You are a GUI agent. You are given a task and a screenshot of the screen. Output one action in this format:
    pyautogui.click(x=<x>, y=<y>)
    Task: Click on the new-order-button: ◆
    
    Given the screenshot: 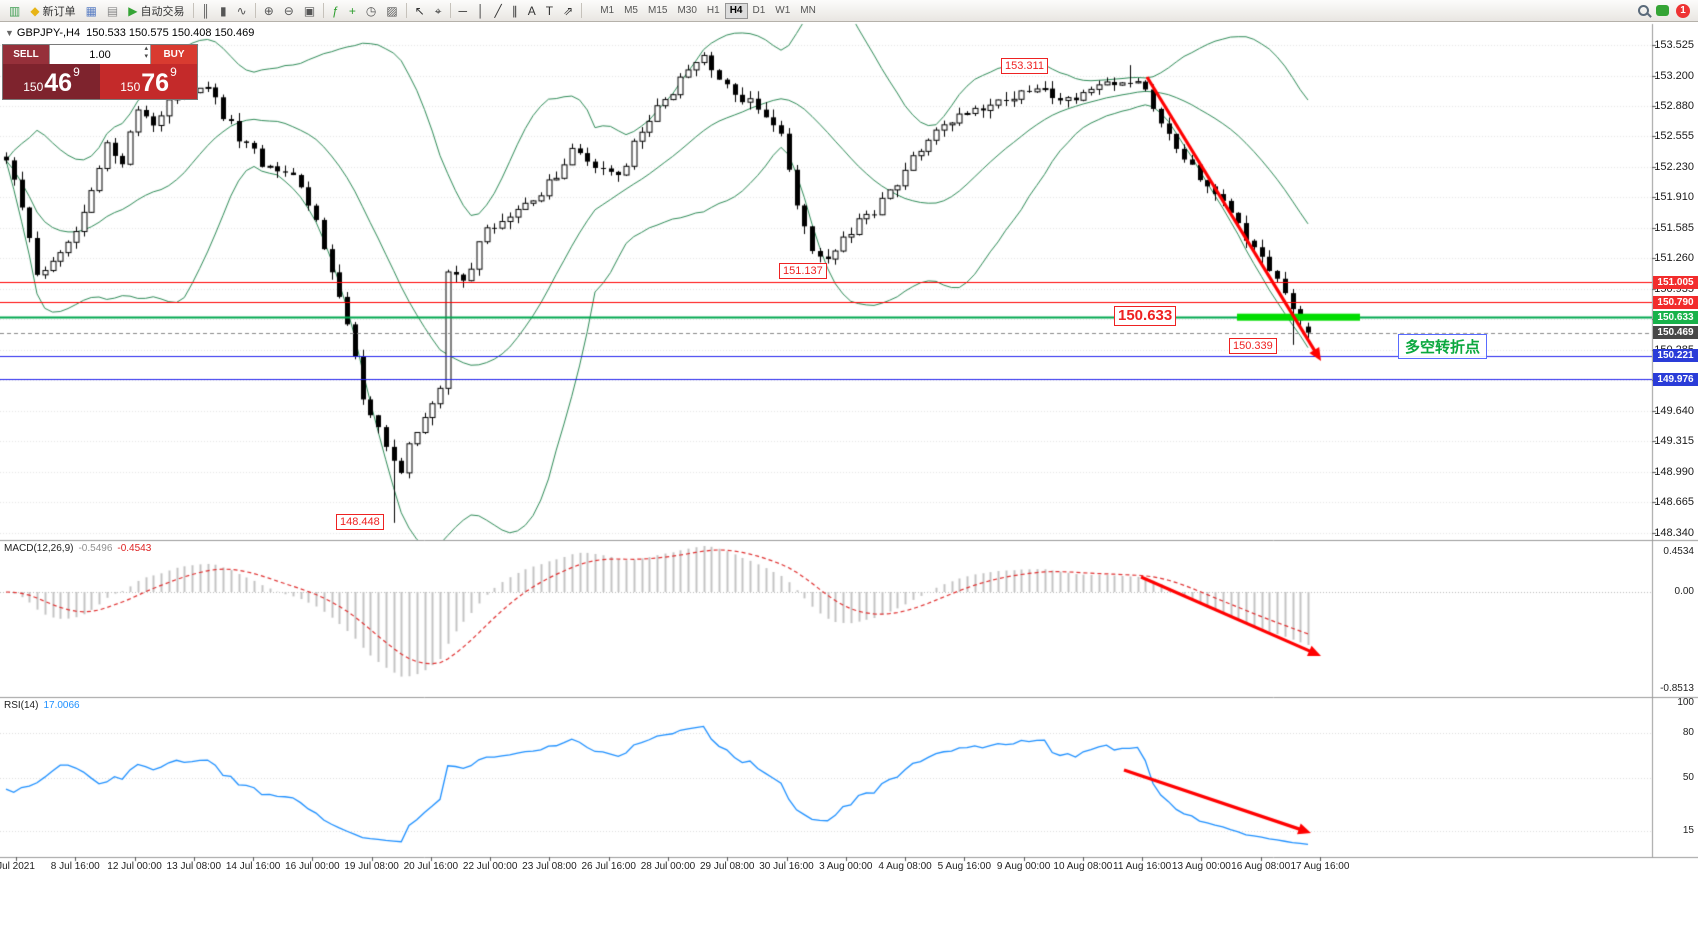 What is the action you would take?
    pyautogui.click(x=35, y=10)
    